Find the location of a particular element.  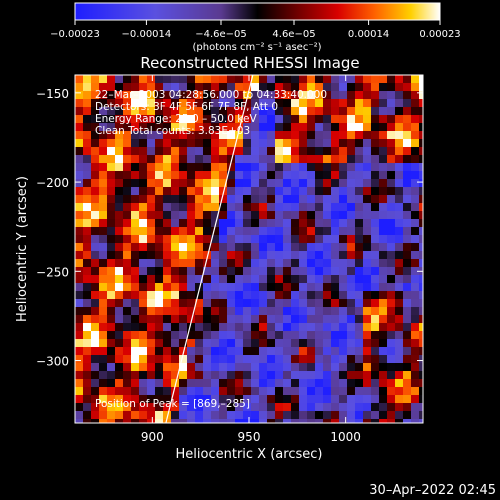

colorbar-tick-label: −0.00014 is located at coordinates (147, 34).